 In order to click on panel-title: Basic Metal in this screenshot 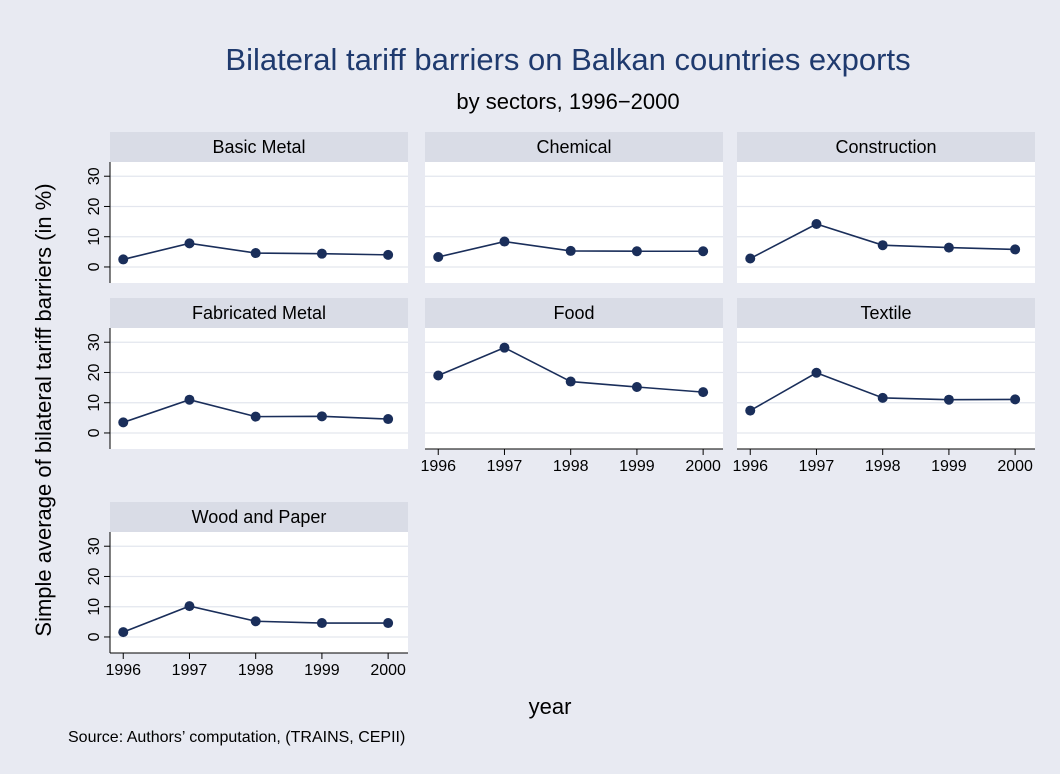, I will do `click(258, 147)`.